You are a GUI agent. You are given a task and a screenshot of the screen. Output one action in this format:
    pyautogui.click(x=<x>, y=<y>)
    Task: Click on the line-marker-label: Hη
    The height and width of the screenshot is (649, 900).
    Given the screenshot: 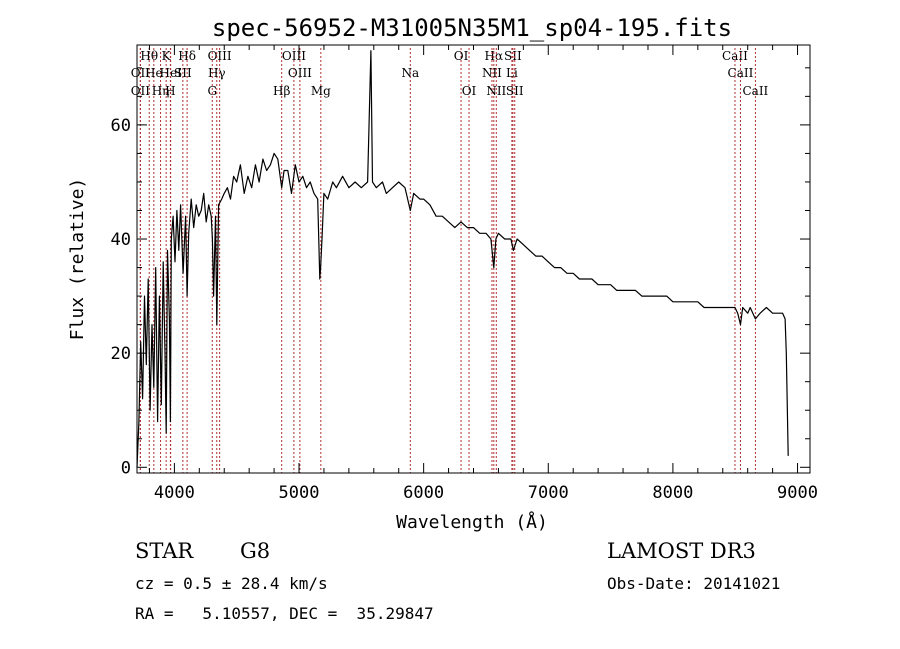 What is the action you would take?
    pyautogui.click(x=161, y=91)
    